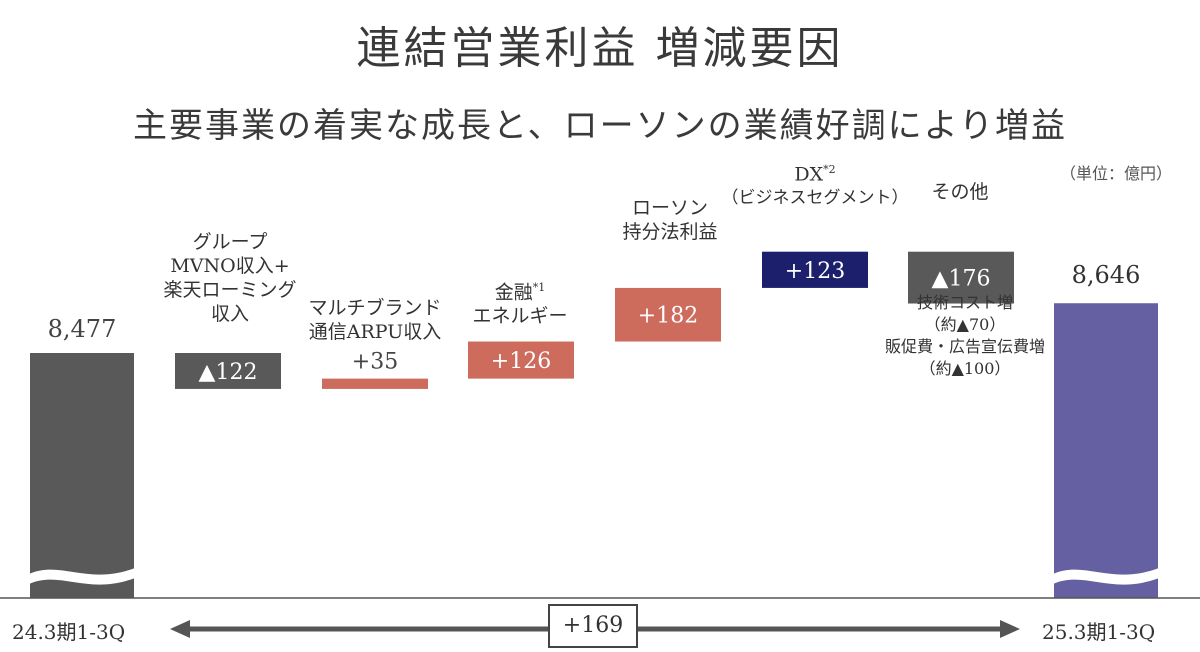  I want to click on axis-end-label: 25.3期1-3Q, so click(1099, 632).